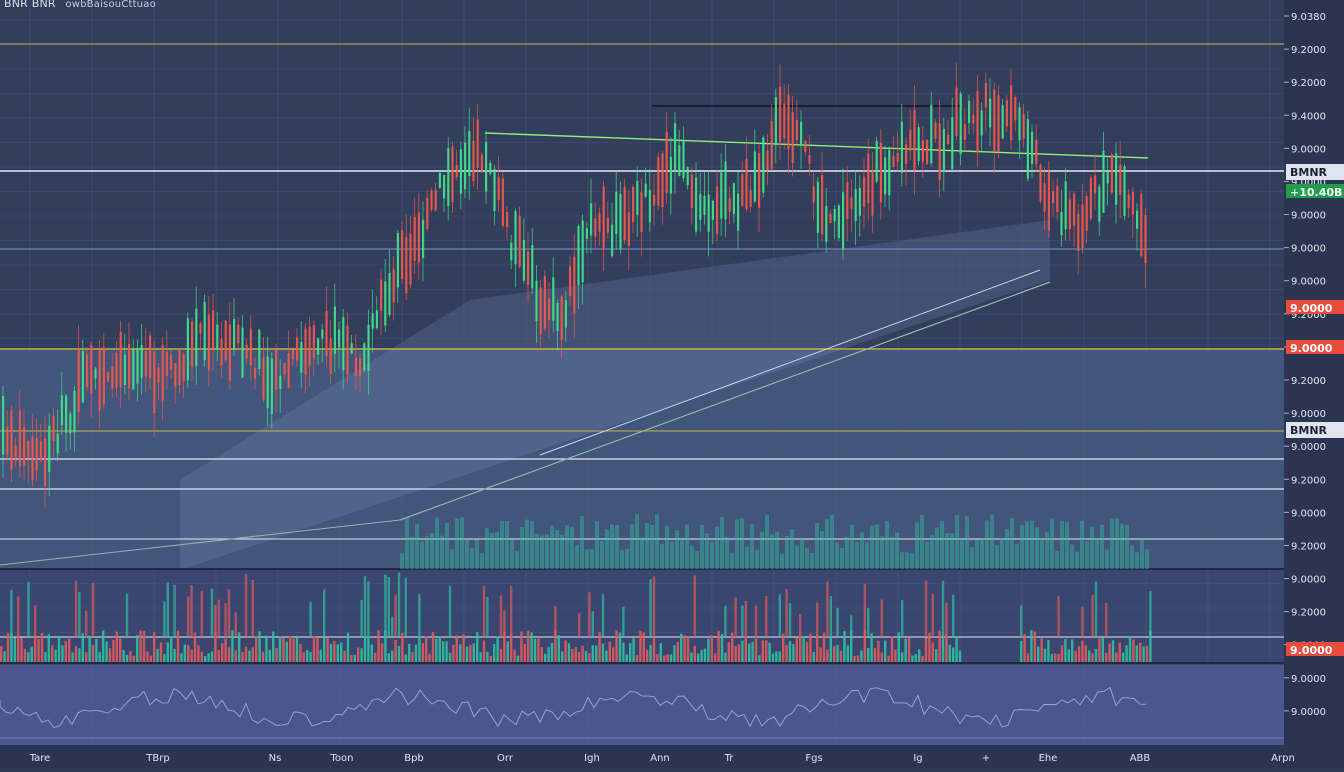  What do you see at coordinates (592, 758) in the screenshot?
I see `time-tick-label: Igh` at bounding box center [592, 758].